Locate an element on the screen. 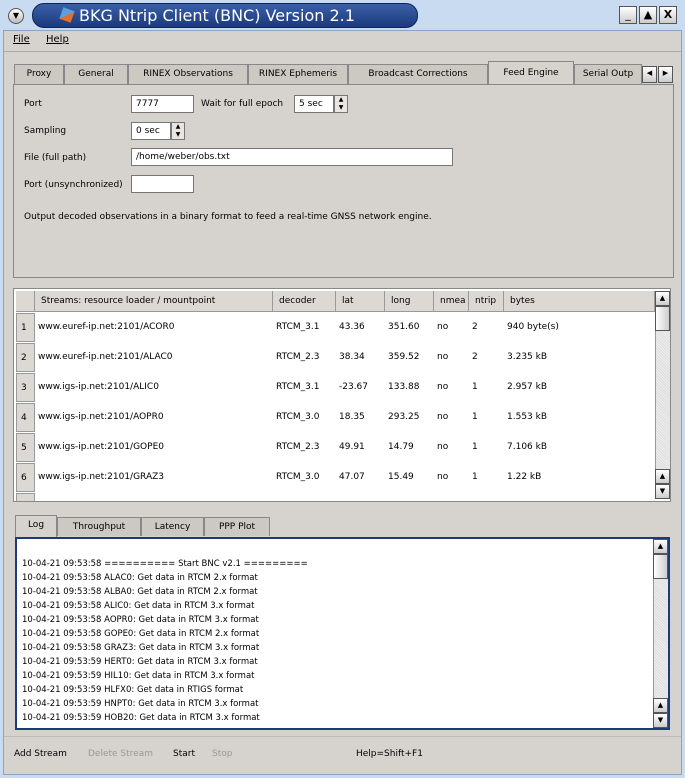 Image resolution: width=685 pixels, height=778 pixels. delete-stream-button: Delete Stream is located at coordinates (120, 754).